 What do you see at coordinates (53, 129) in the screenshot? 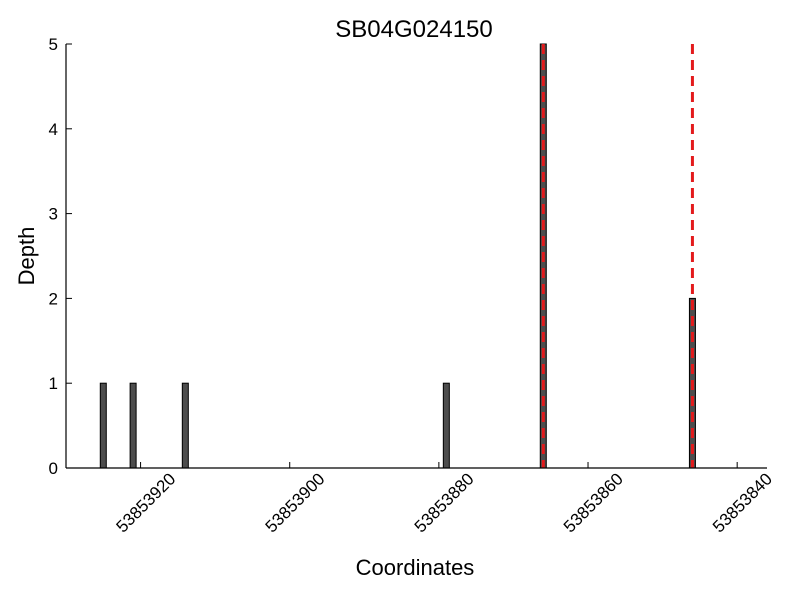
I see `y-tick-label-4: 4` at bounding box center [53, 129].